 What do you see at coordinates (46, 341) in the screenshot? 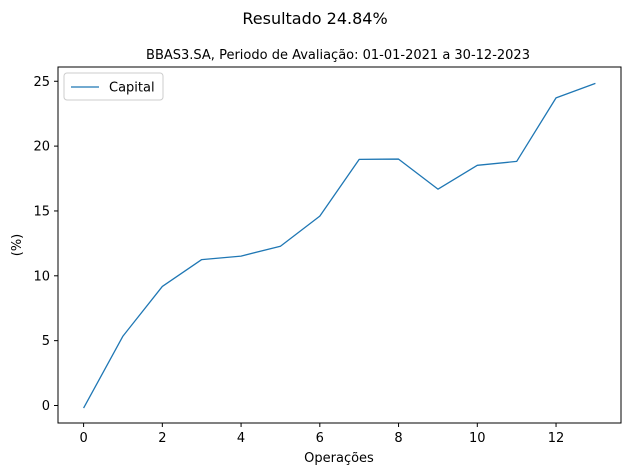
I see `y-tick-label: 5` at bounding box center [46, 341].